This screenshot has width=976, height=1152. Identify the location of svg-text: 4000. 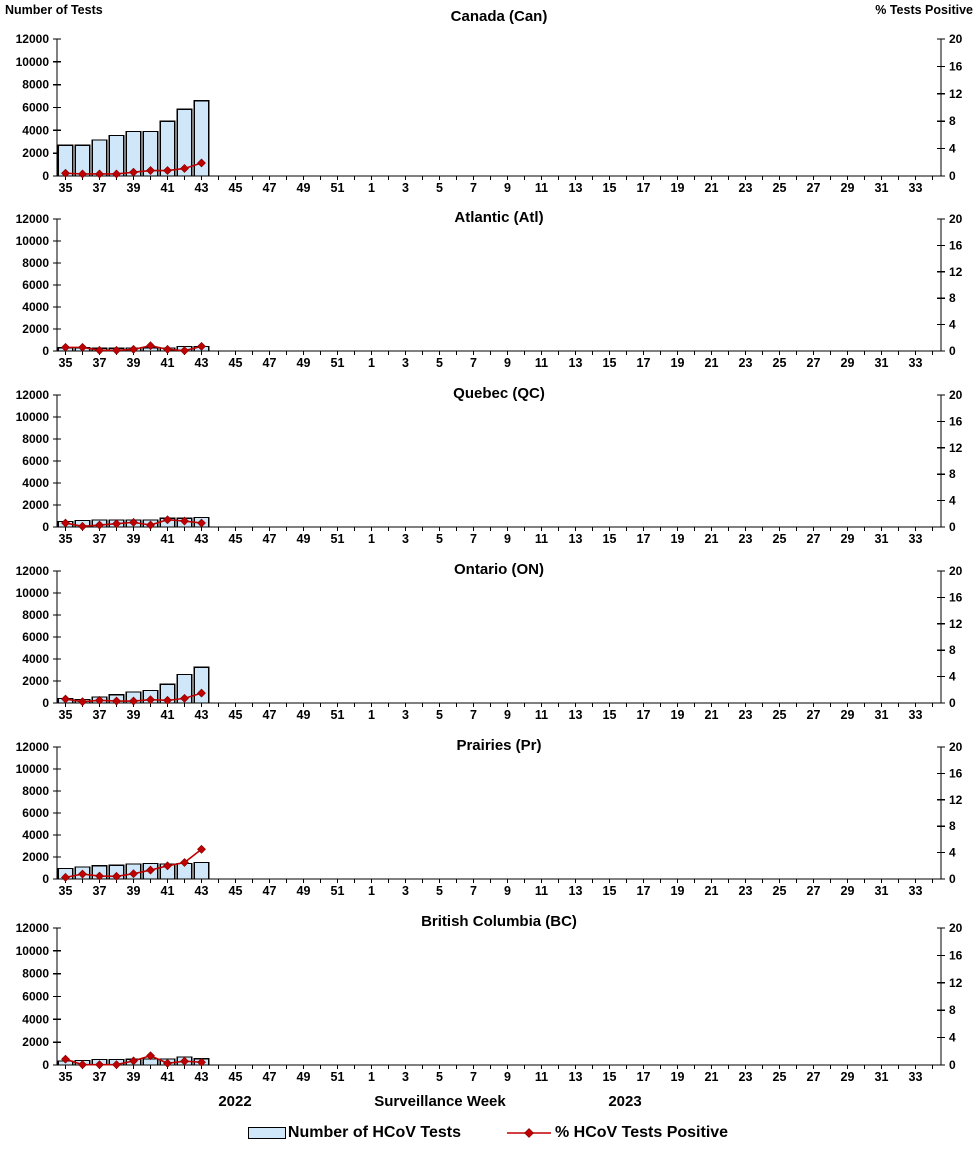
(35, 1019).